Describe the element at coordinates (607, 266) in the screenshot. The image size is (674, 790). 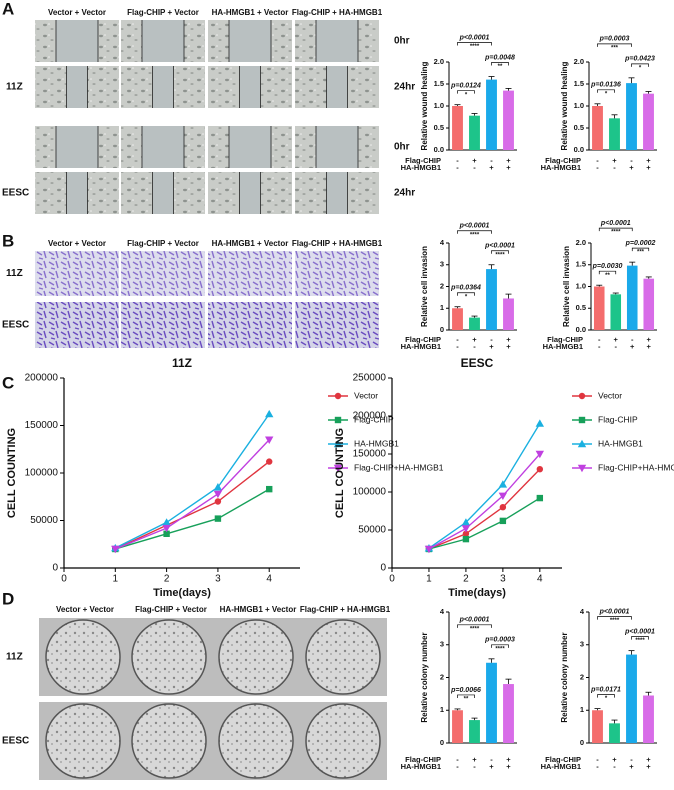
I see `p-value: p=0.0030` at that location.